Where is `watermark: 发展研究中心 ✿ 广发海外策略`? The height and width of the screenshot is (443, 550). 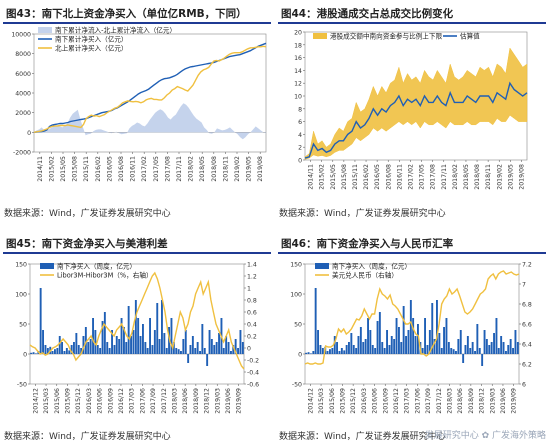 watermark: 发展研究中心 ✿ 广发海外策略 is located at coordinates (485, 436).